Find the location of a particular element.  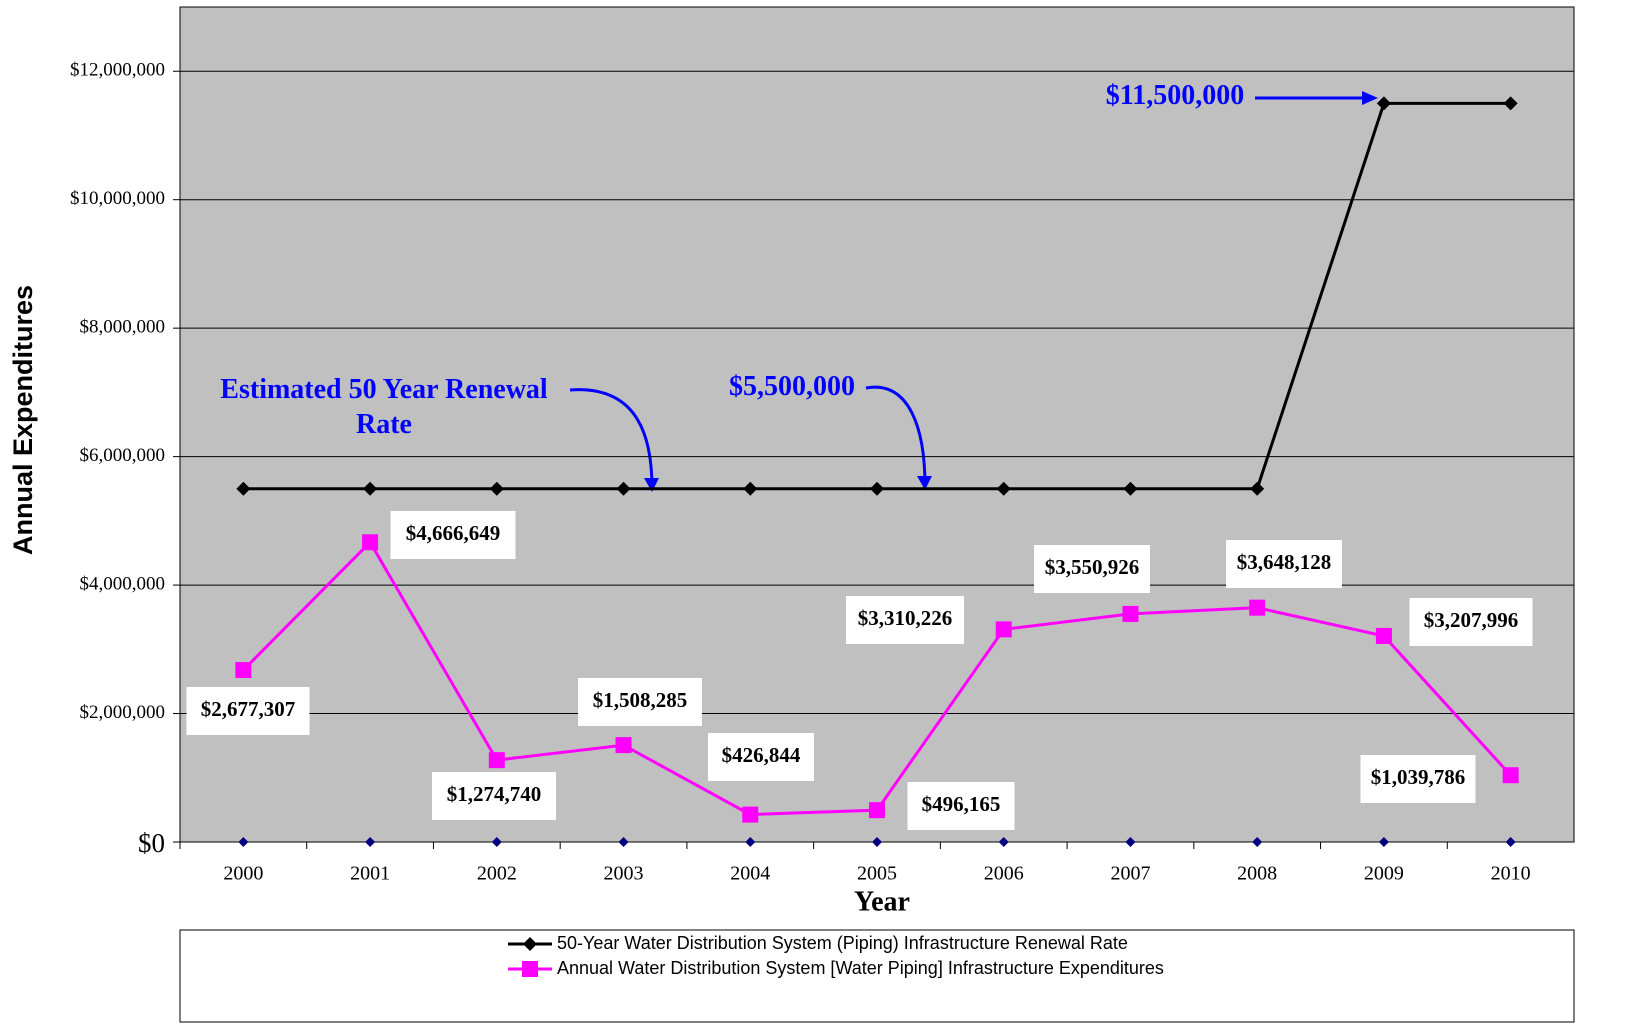

legend-box is located at coordinates (877, 976).